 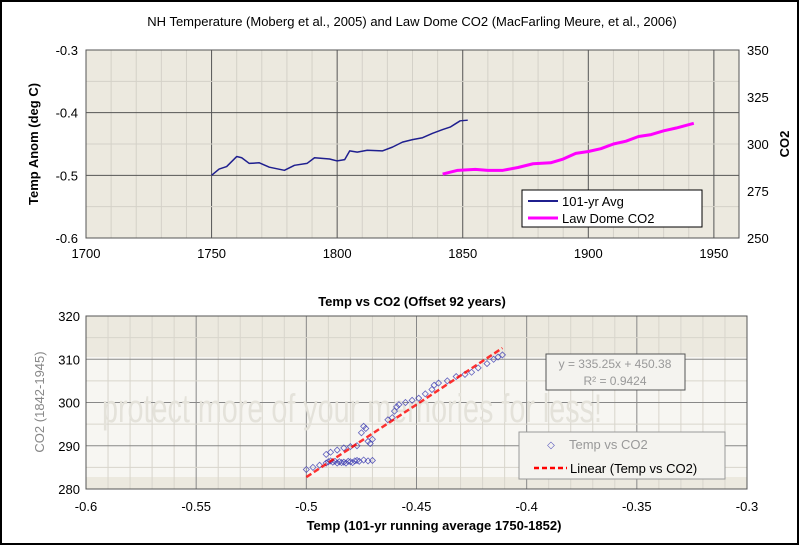 What do you see at coordinates (434, 525) in the screenshot?
I see `bottom-x-axis-label: Temp (101-yr running average 1750-1852)` at bounding box center [434, 525].